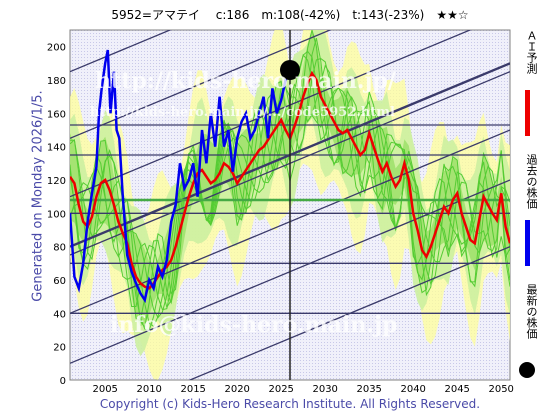 This screenshot has width=560, height=420. I want to click on y-tick-label: 80, so click(59, 248).